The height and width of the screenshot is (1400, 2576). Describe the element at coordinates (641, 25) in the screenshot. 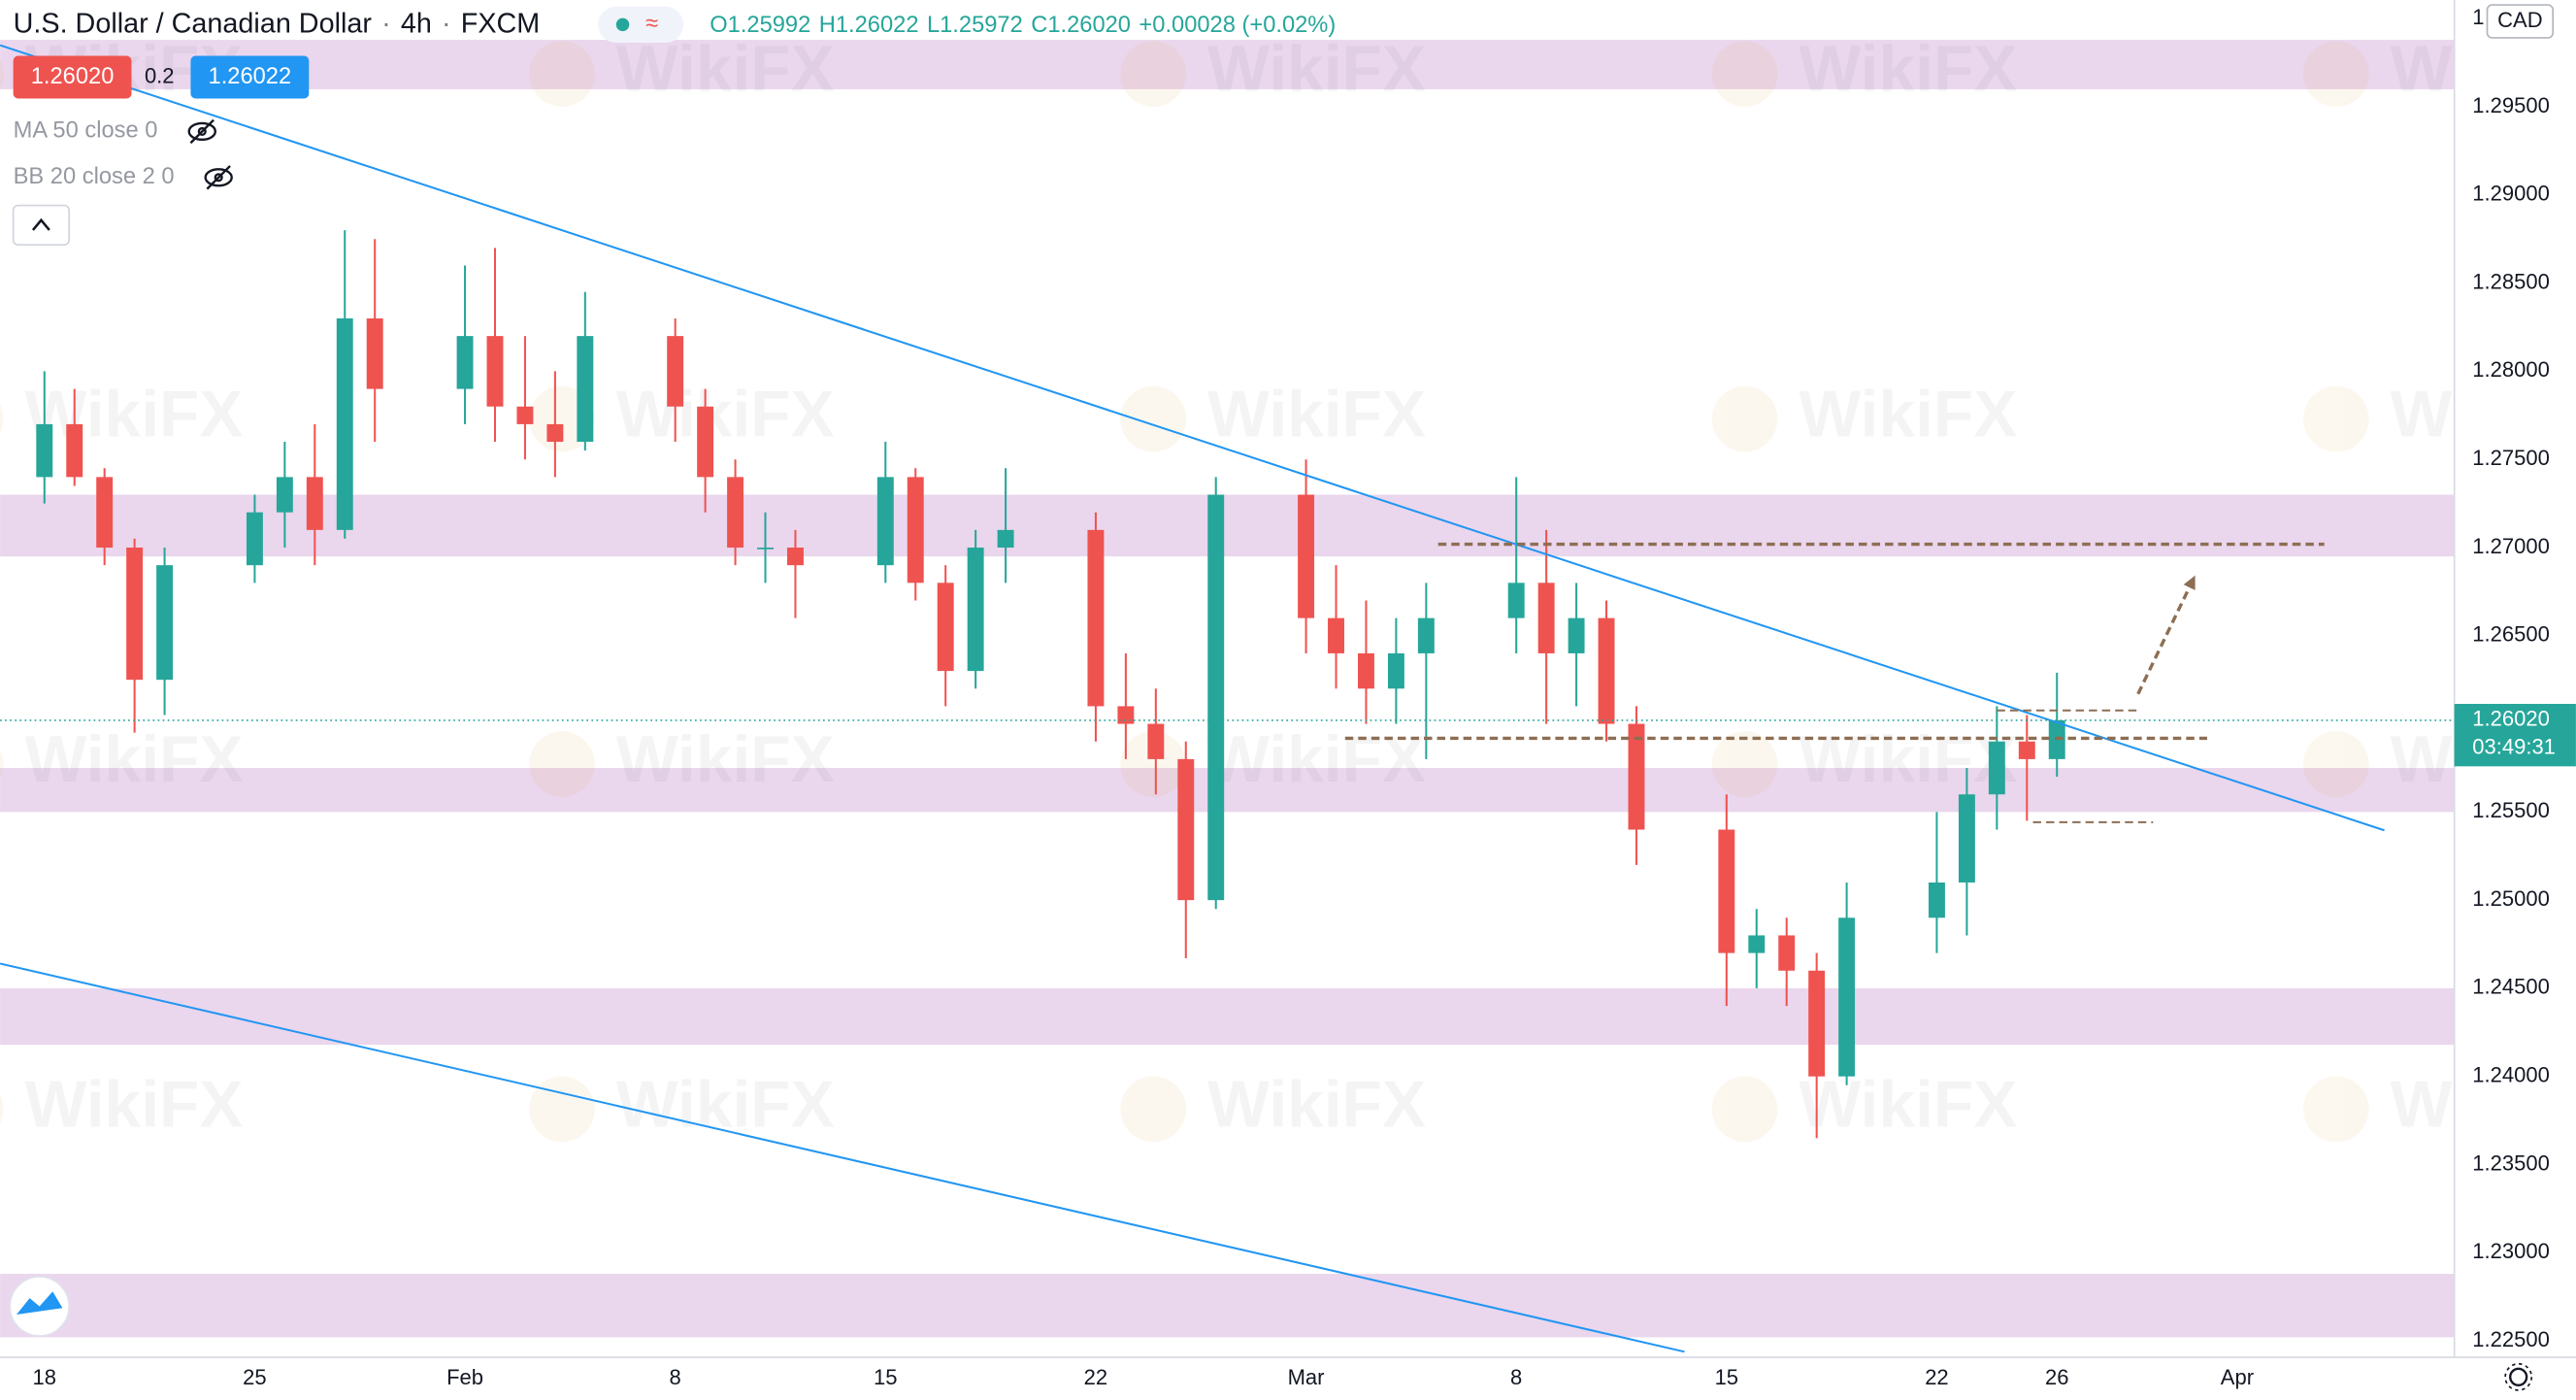

I see `status-pill` at that location.